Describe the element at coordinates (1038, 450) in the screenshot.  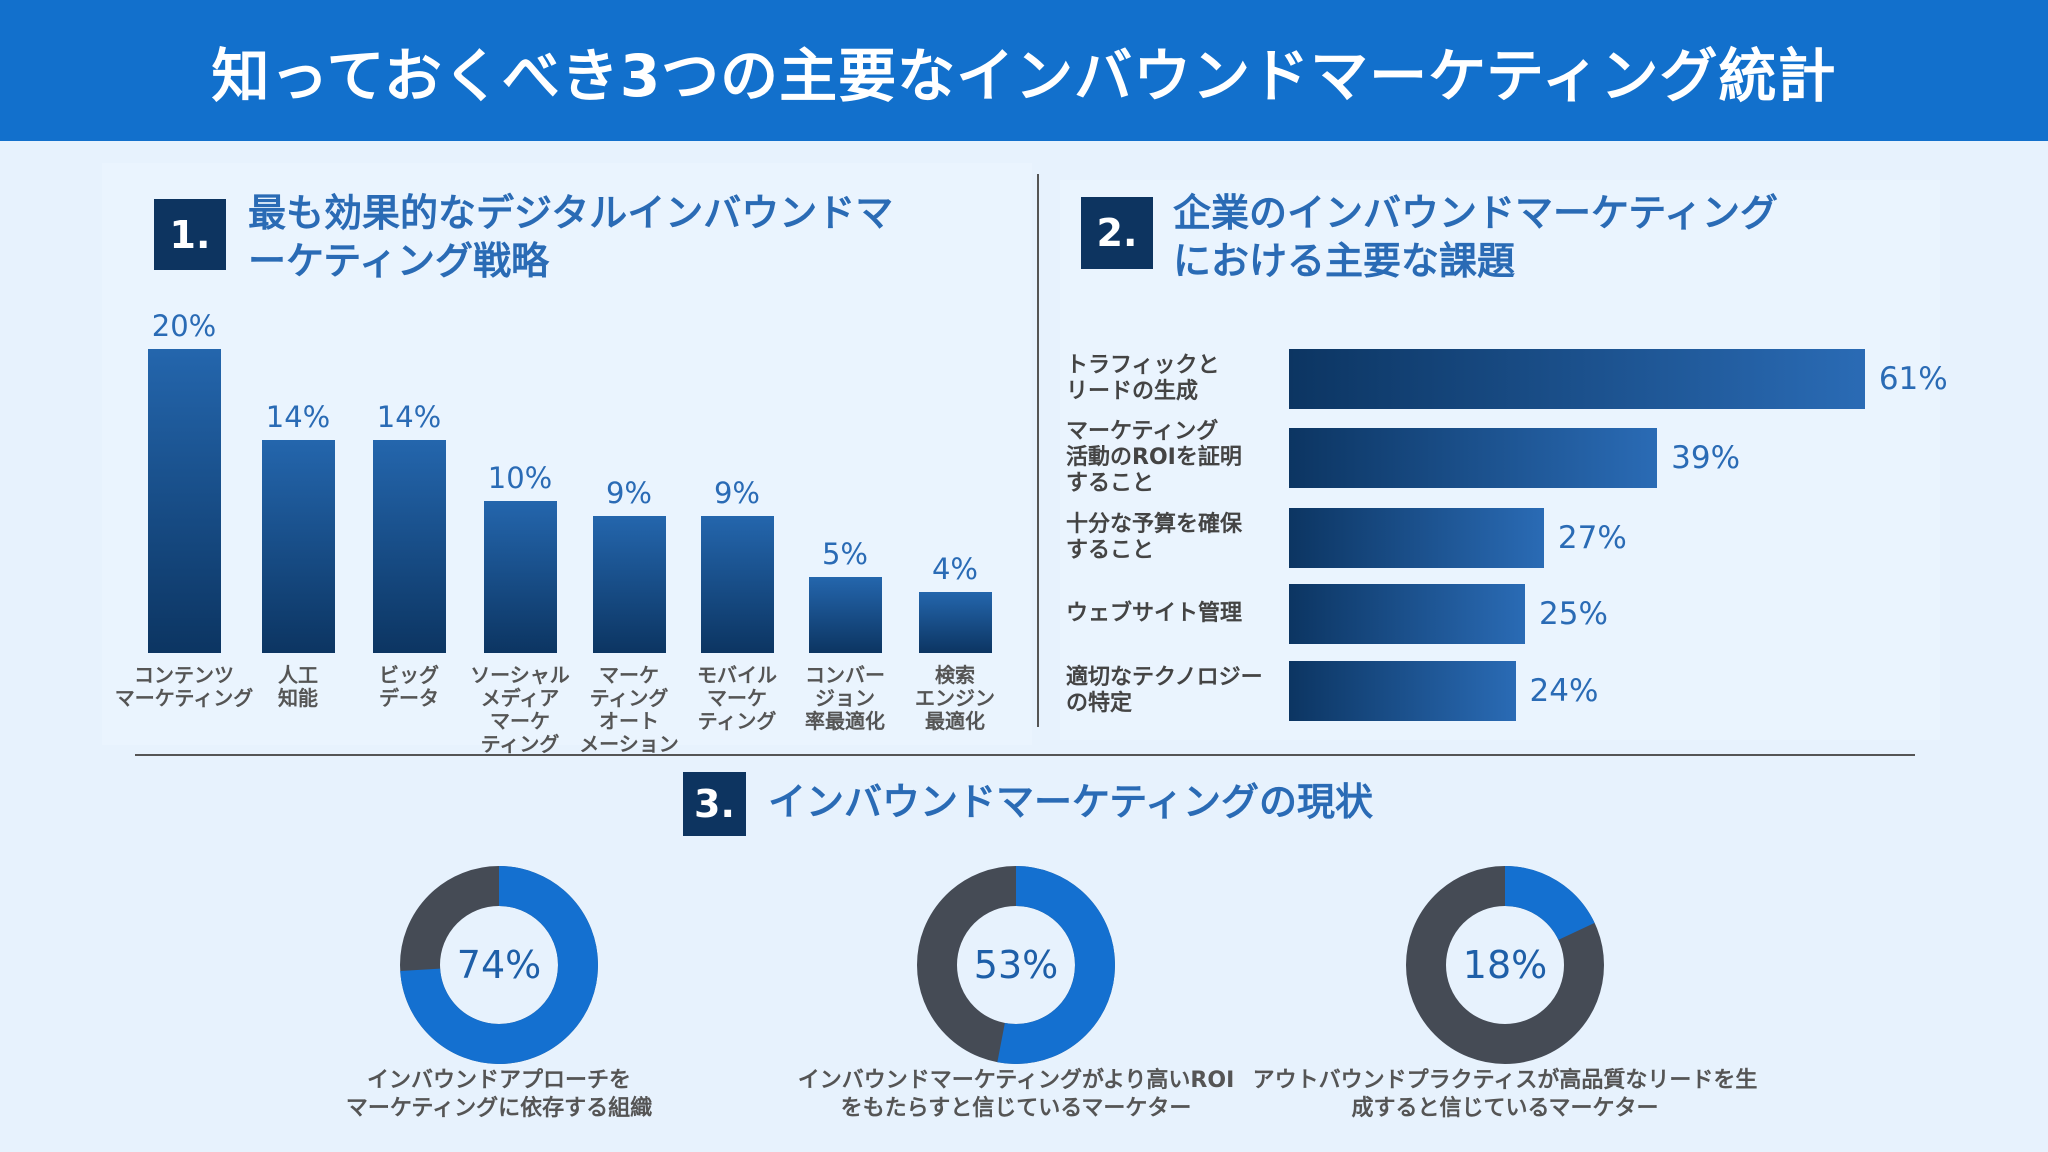
I see `vertical-divider` at that location.